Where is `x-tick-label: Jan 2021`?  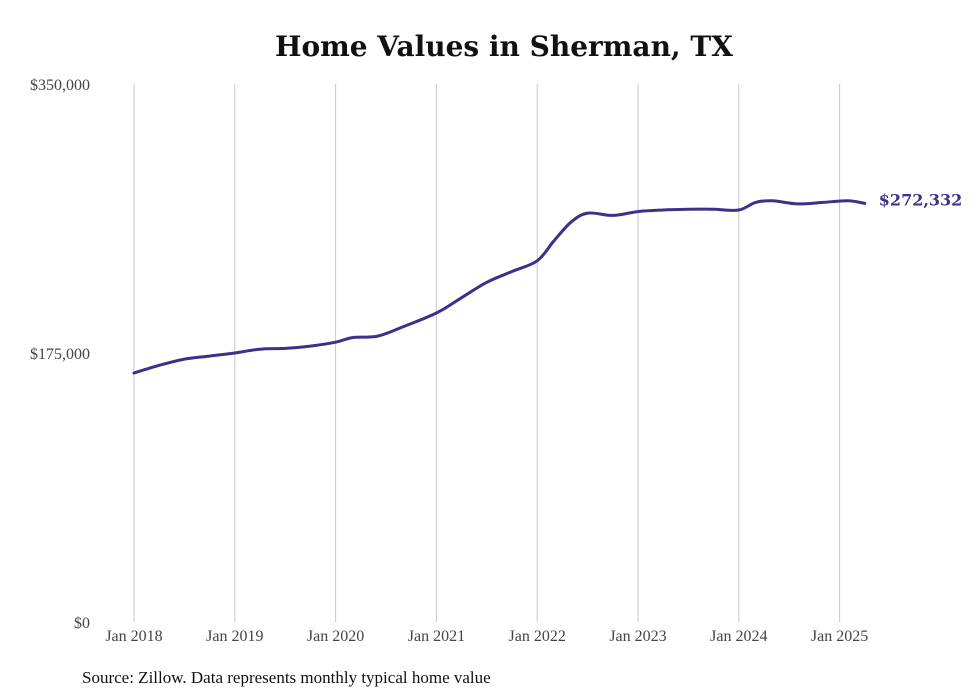 x-tick-label: Jan 2021 is located at coordinates (436, 636).